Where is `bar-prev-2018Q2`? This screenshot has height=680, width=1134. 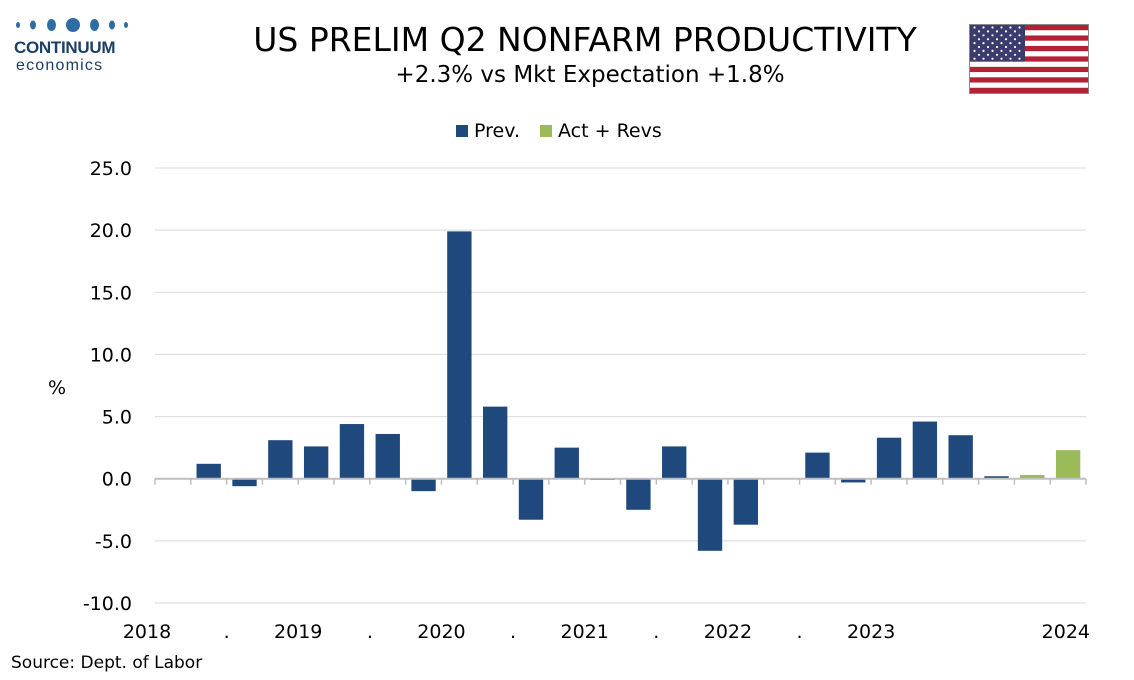 bar-prev-2018Q2 is located at coordinates (208, 471).